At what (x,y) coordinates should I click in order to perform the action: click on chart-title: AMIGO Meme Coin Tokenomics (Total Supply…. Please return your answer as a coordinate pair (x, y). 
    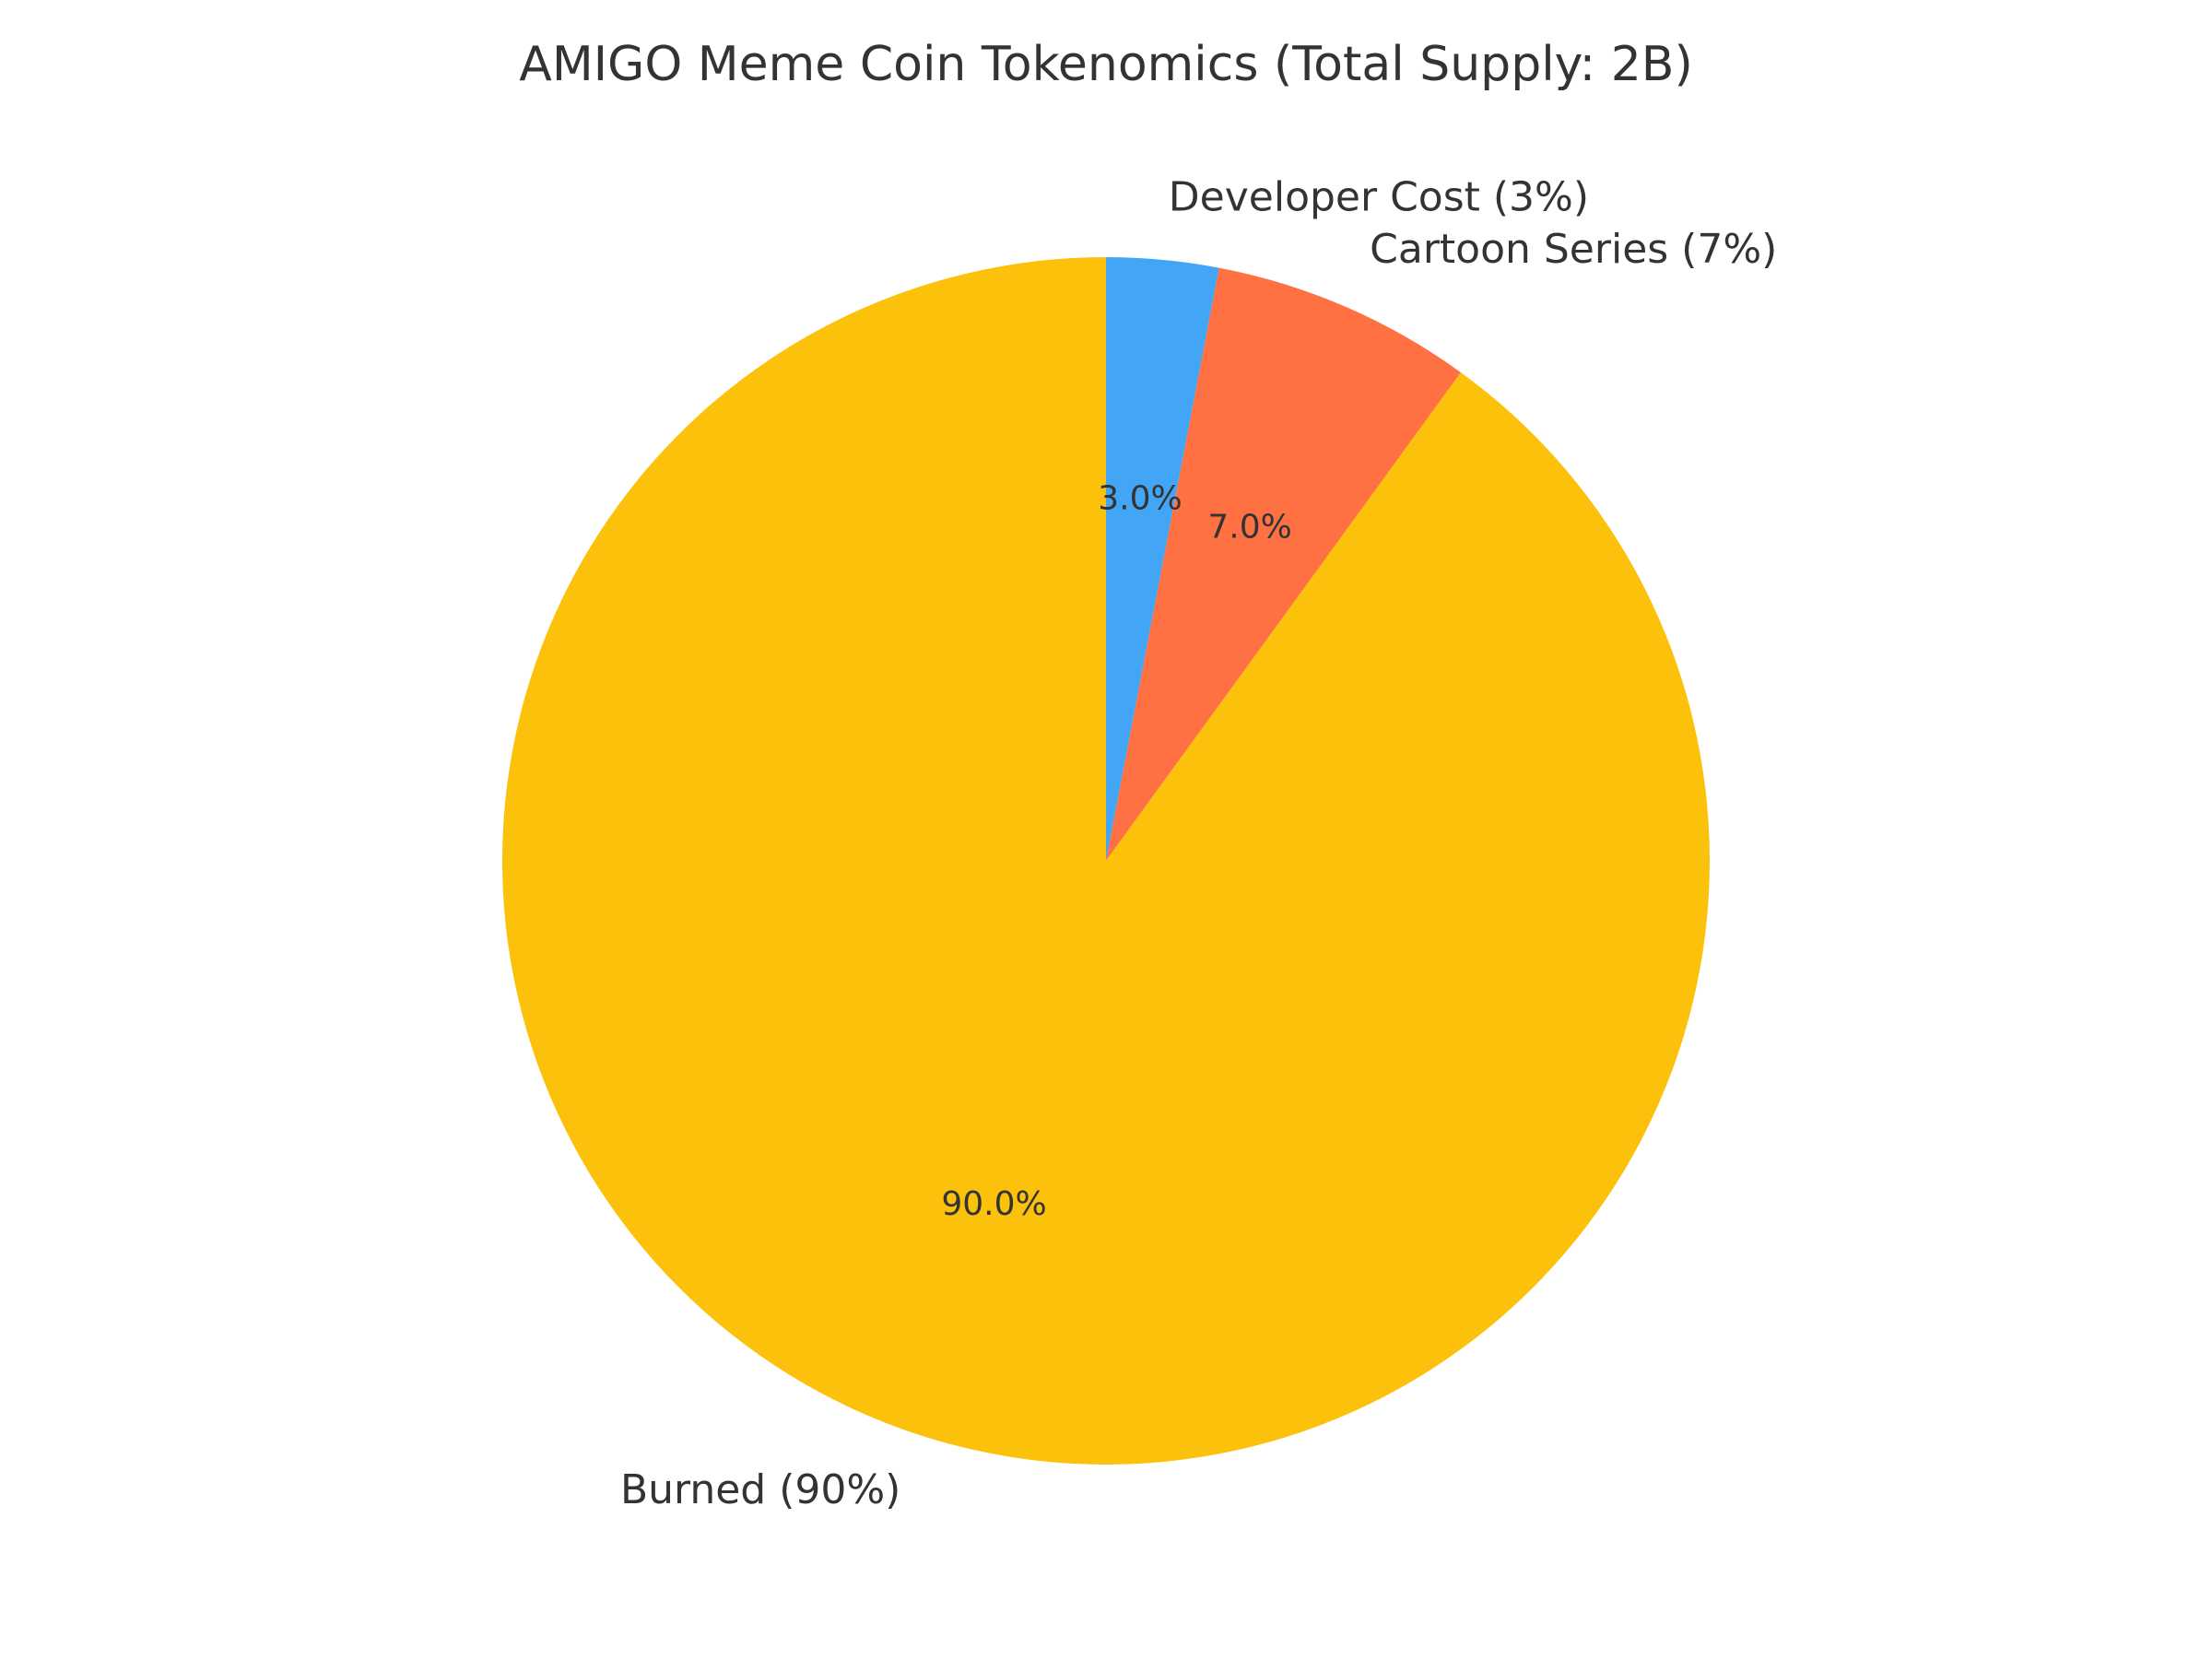
    Looking at the image, I should click on (1105, 64).